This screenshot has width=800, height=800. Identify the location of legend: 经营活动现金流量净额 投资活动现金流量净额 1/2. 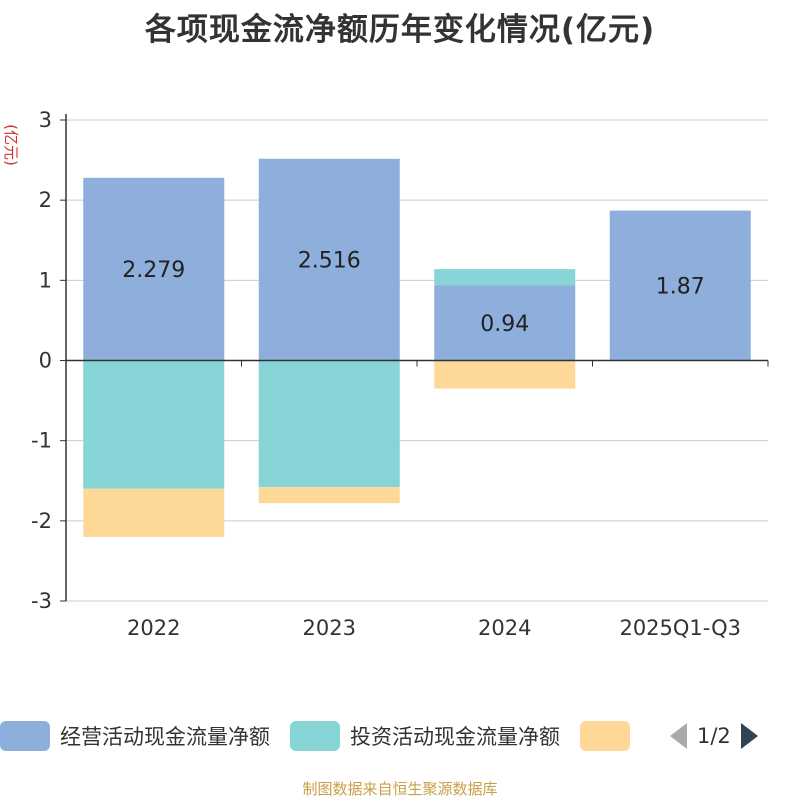
(400, 736).